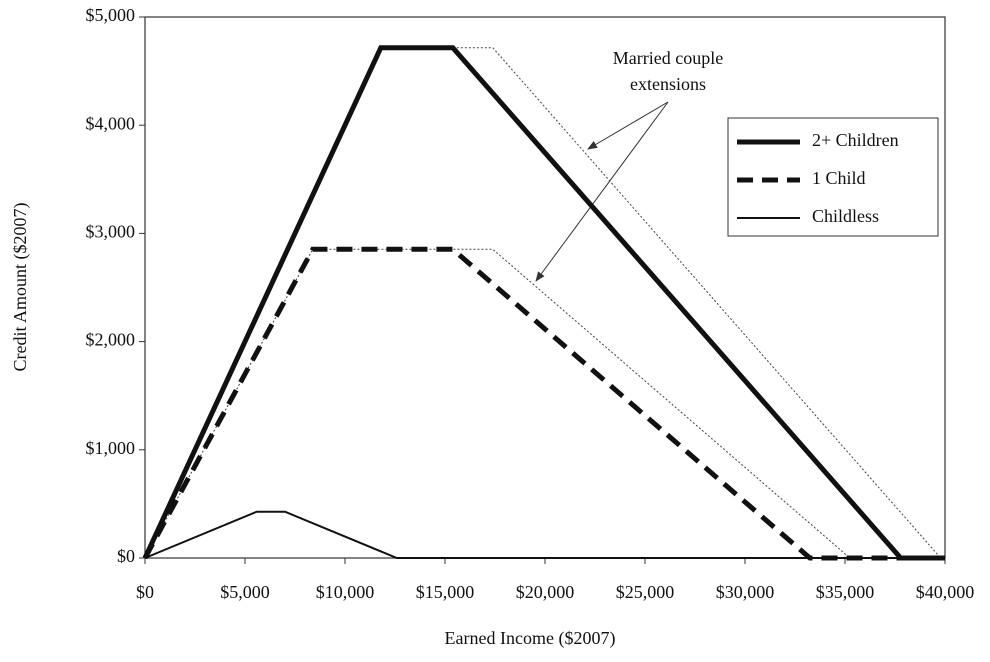 Image resolution: width=990 pixels, height=662 pixels. Describe the element at coordinates (845, 592) in the screenshot. I see `x-tick-label: $35,000` at that location.